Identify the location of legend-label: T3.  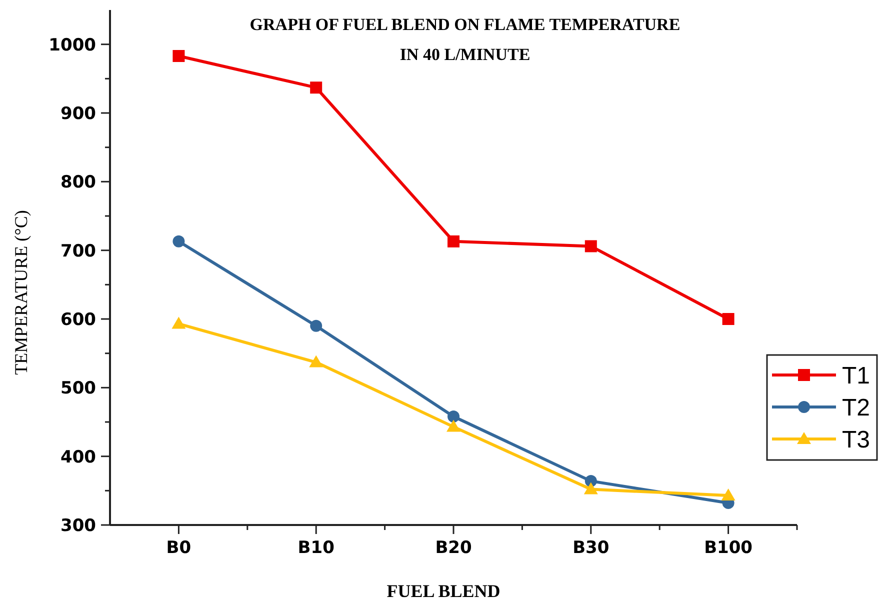
(856, 440).